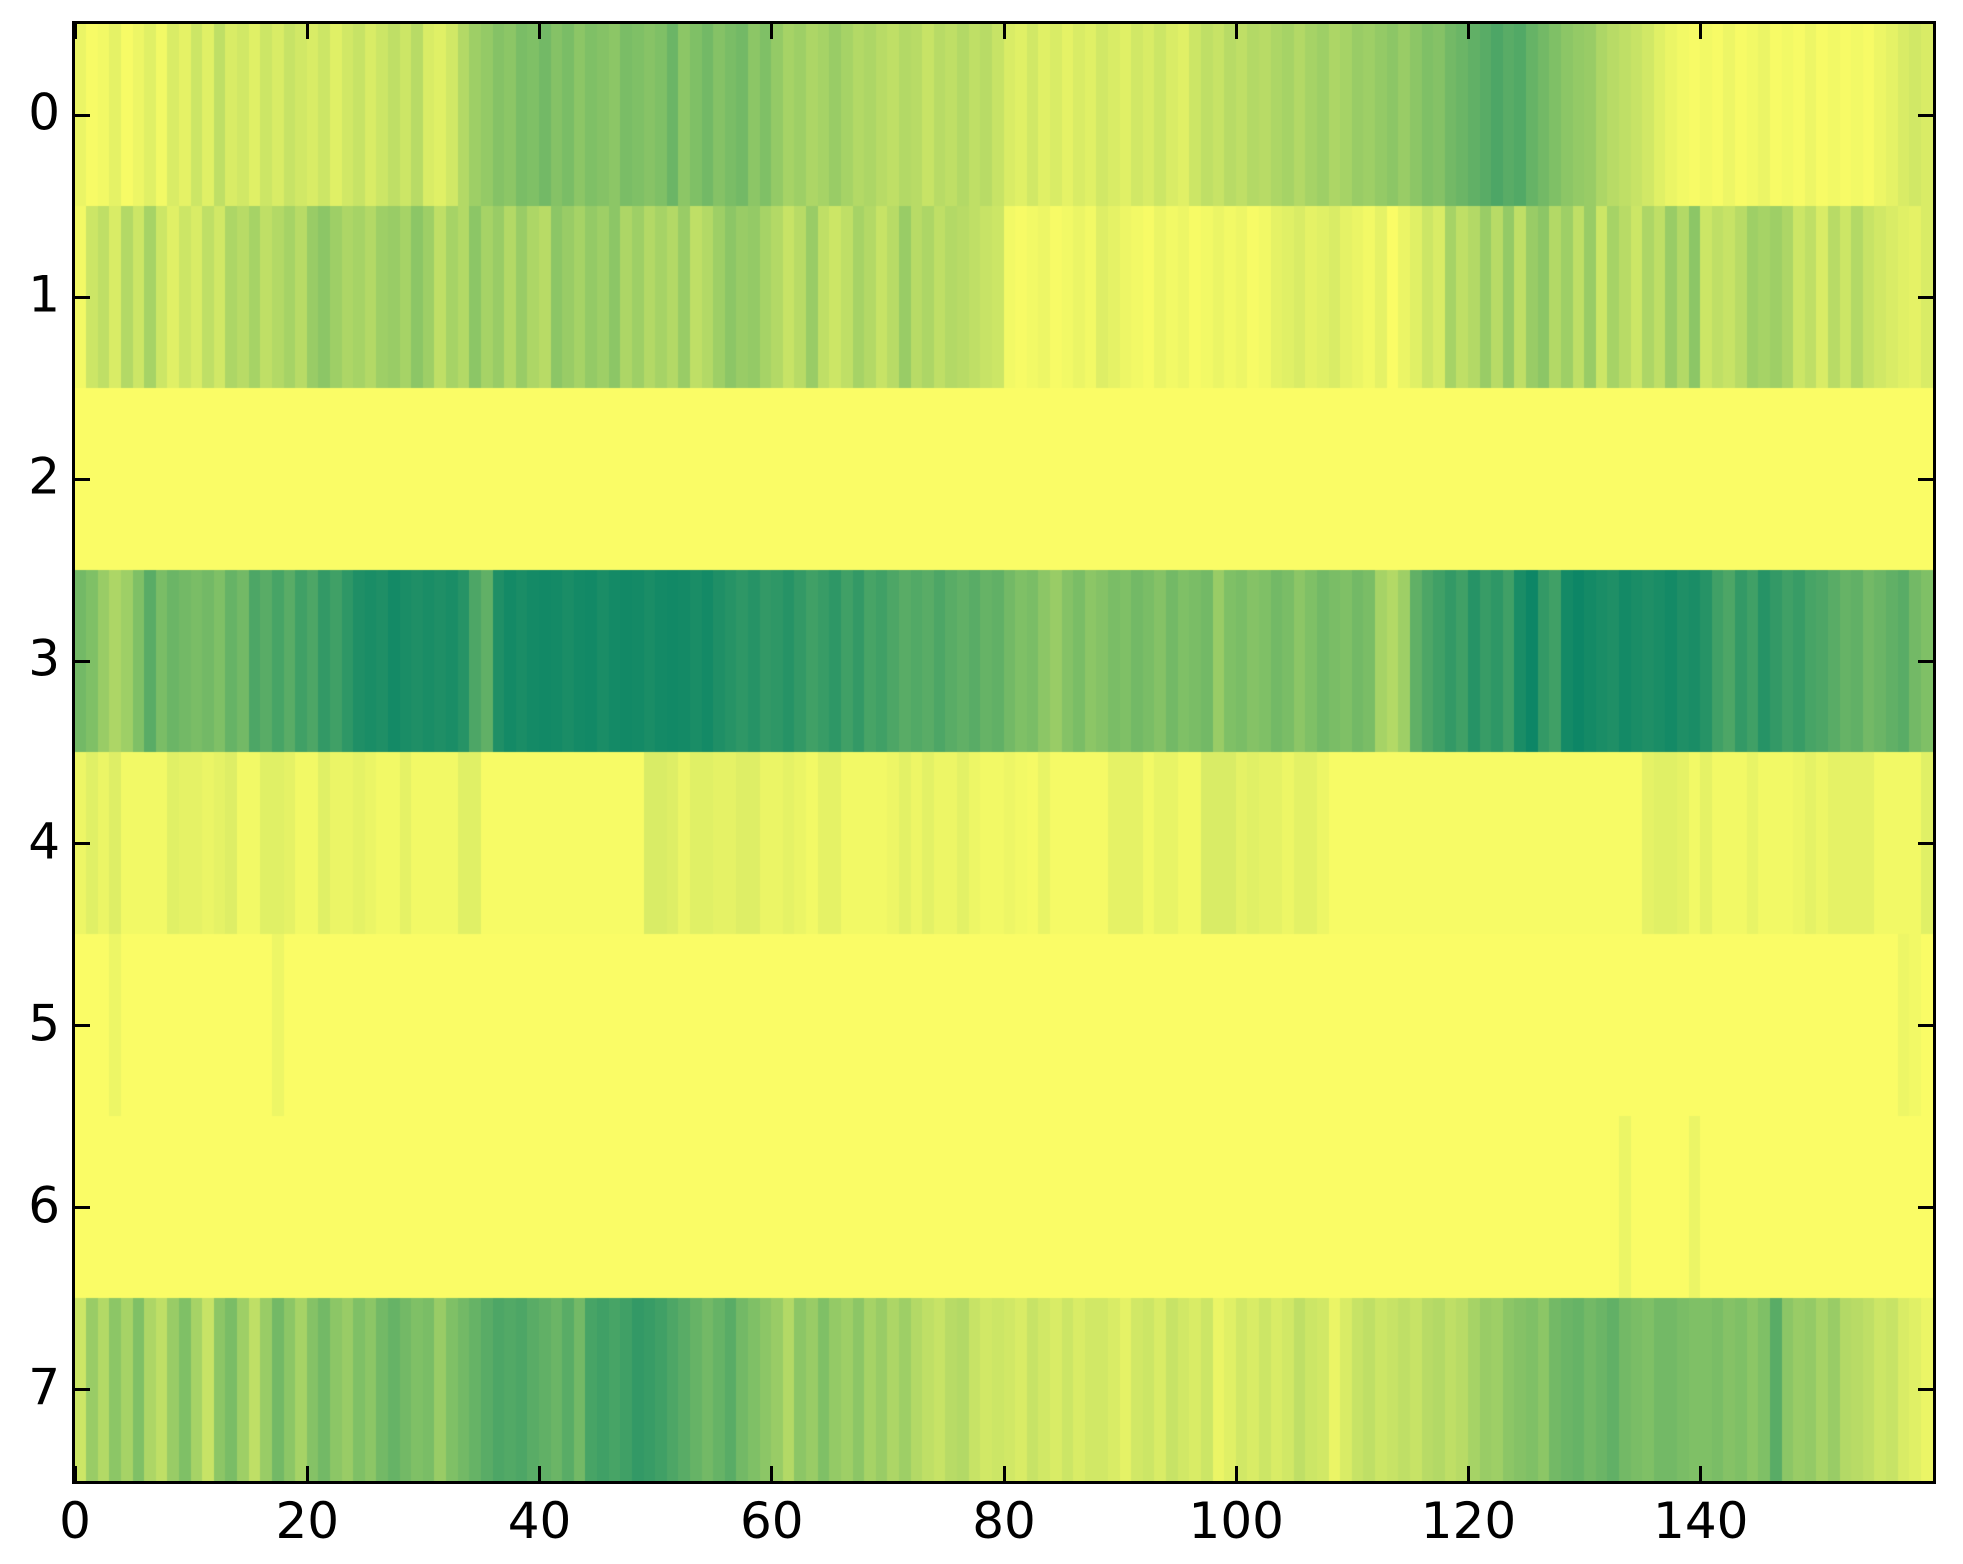 This screenshot has height=1564, width=1963. What do you see at coordinates (1468, 1521) in the screenshot?
I see `x-tick-label: 120` at bounding box center [1468, 1521].